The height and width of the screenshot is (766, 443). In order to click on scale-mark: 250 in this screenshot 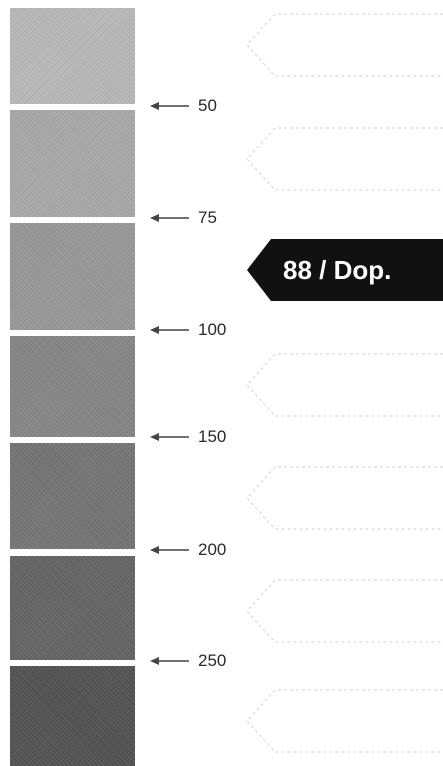, I will do `click(188, 661)`.